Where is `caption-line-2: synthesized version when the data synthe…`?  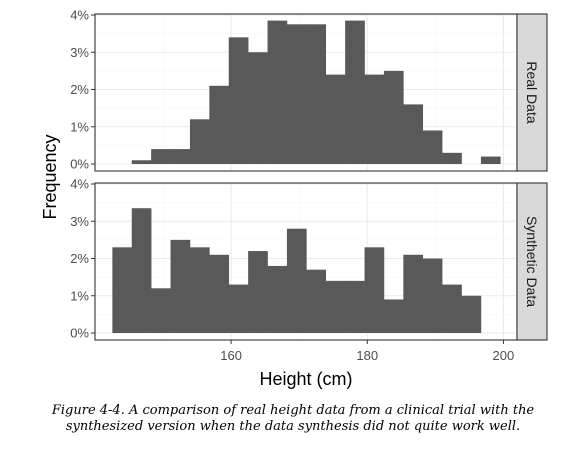
caption-line-2: synthesized version when the data synthe… is located at coordinates (293, 426).